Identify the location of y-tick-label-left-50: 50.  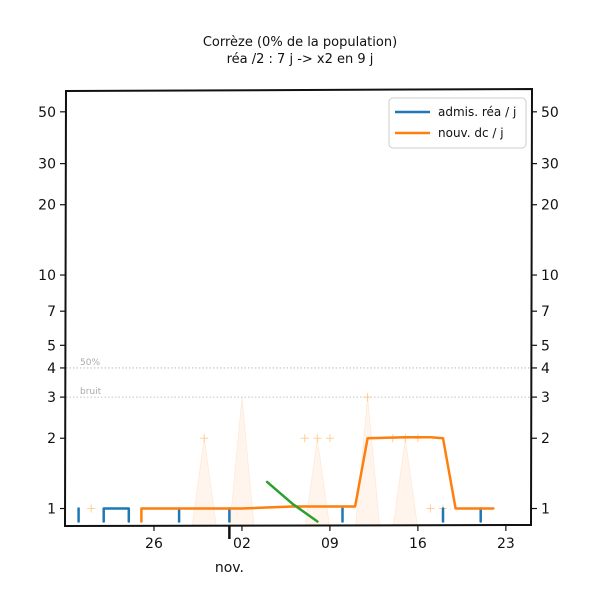
(47, 113).